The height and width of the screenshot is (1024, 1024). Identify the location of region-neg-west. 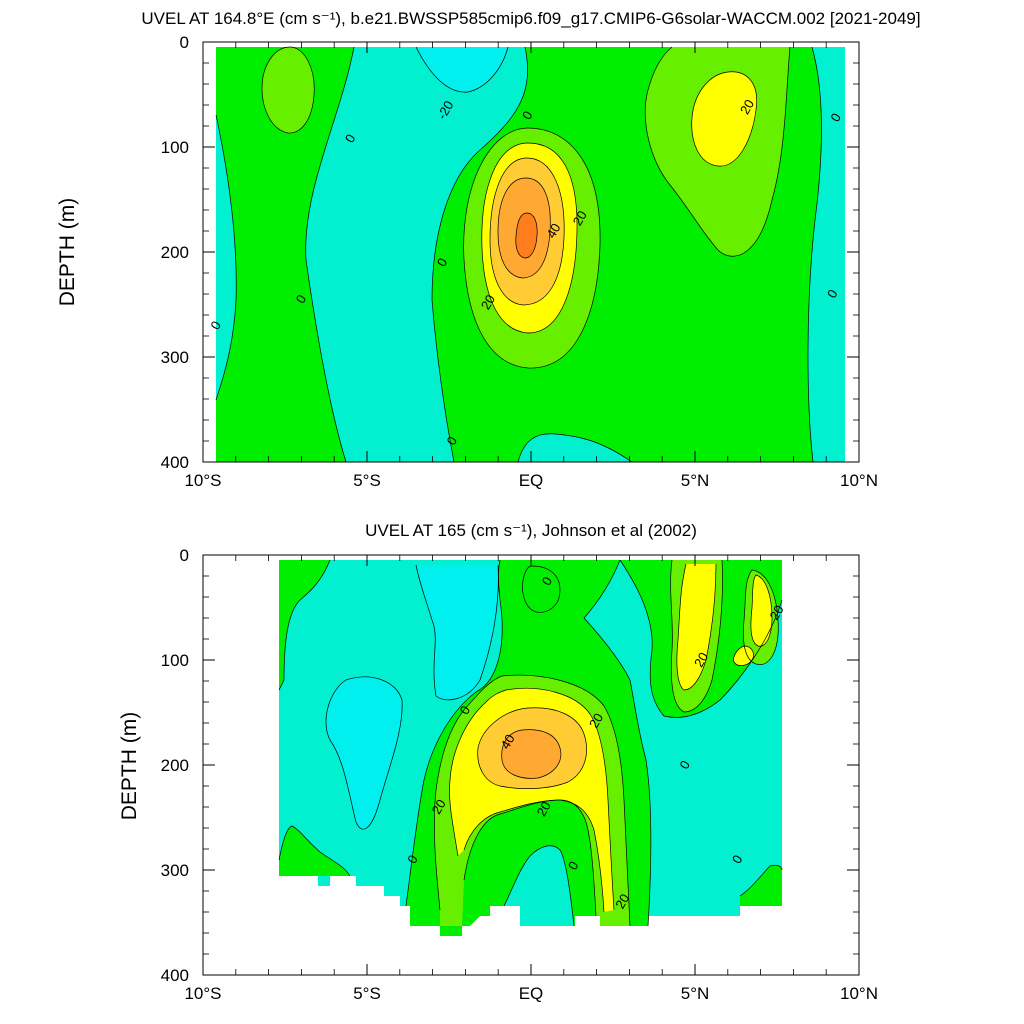
(226, 257).